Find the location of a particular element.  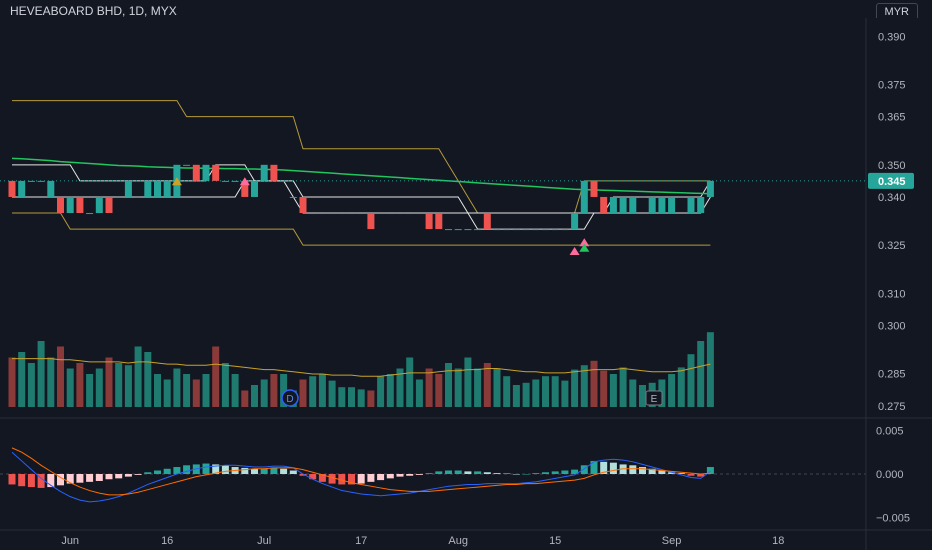

price-axis-bg is located at coordinates (899, 274).